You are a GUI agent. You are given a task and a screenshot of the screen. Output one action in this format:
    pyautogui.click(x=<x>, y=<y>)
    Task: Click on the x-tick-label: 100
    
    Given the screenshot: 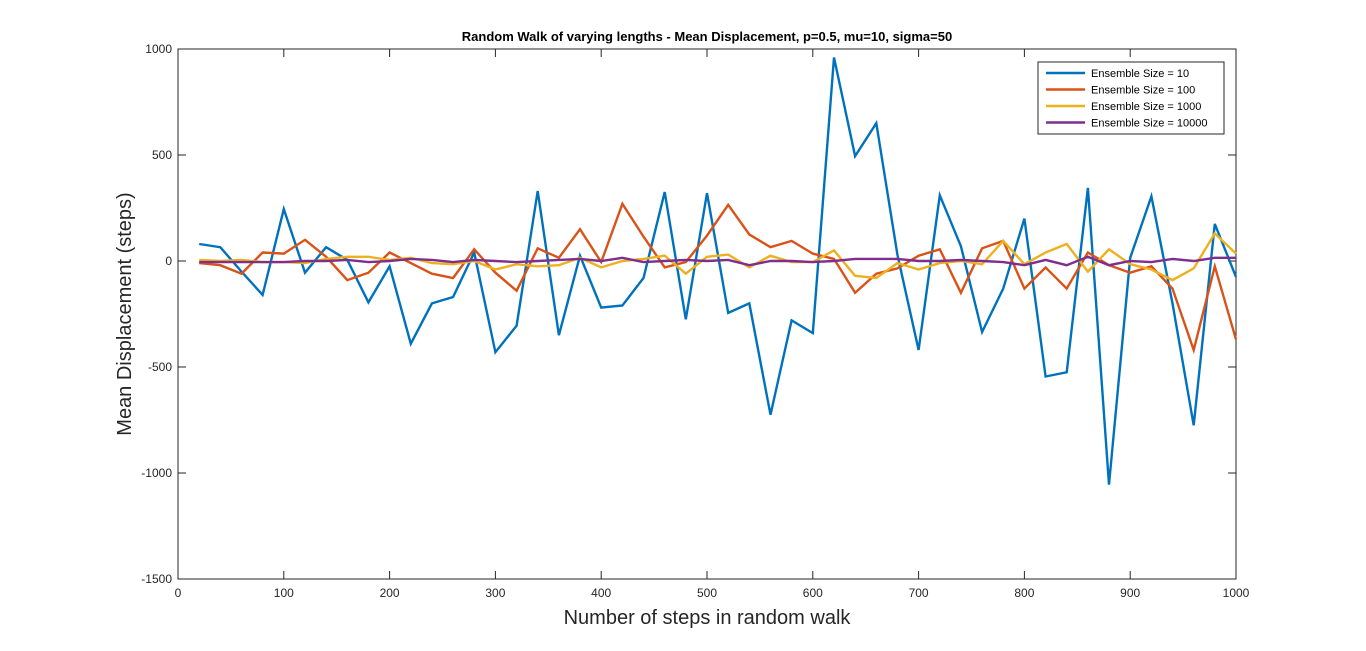 What is the action you would take?
    pyautogui.click(x=284, y=593)
    